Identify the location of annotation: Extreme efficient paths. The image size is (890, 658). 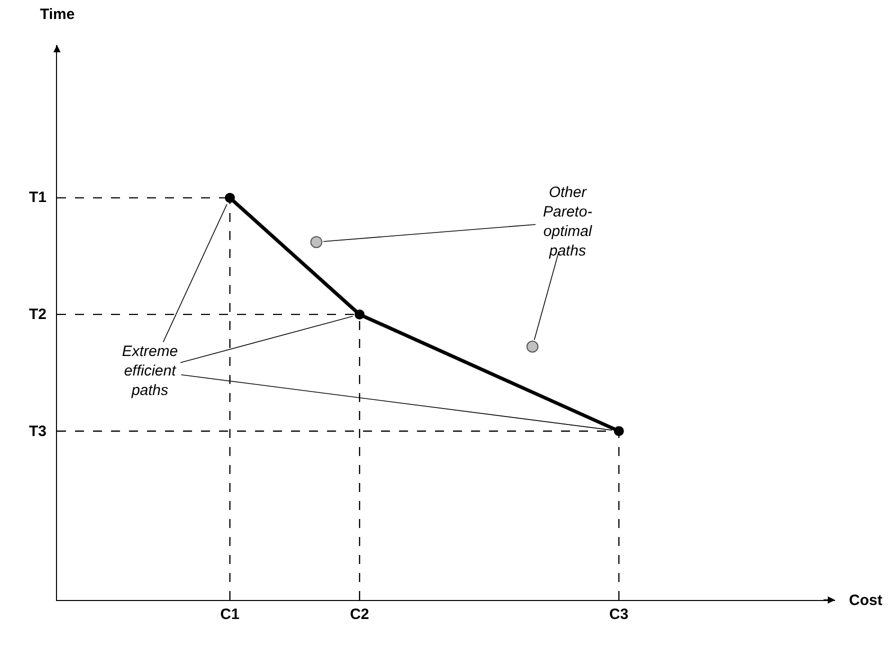
(150, 371).